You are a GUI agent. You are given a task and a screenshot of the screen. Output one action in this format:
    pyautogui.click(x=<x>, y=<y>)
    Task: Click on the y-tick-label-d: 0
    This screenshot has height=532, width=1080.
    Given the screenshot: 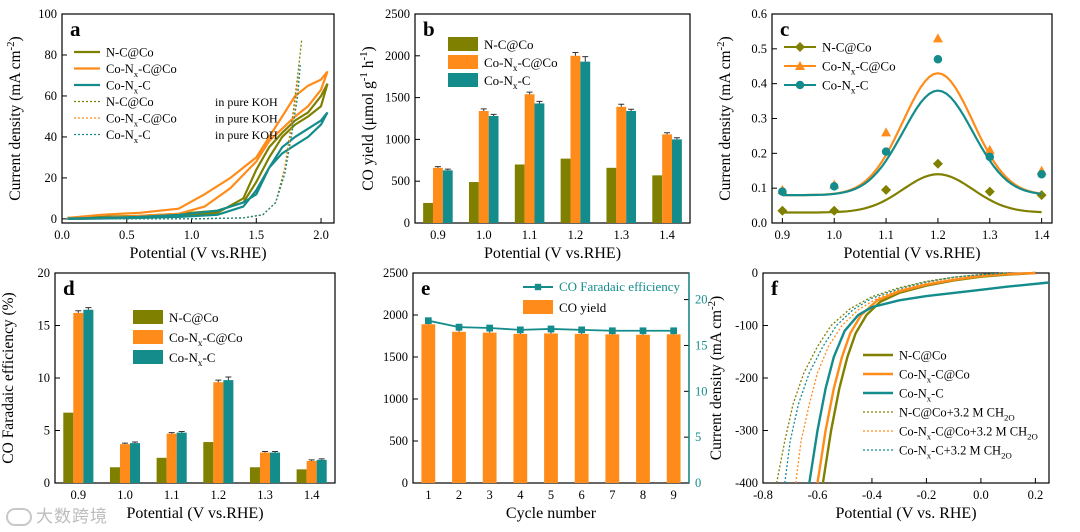 What is the action you would take?
    pyautogui.click(x=47, y=483)
    